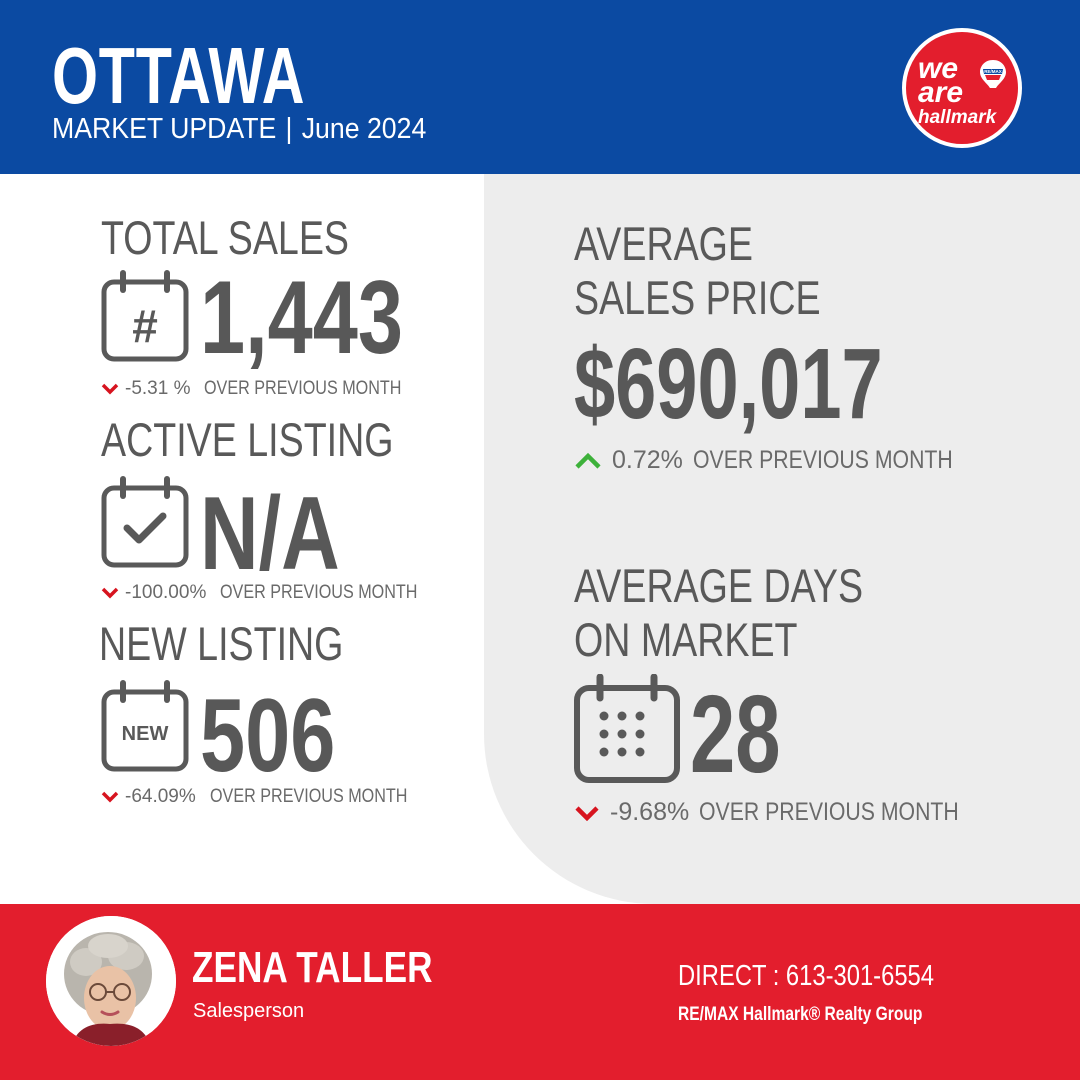 The height and width of the screenshot is (1080, 1080). Describe the element at coordinates (829, 812) in the screenshot. I see `avg-days-change-note: OVER PREVIOUS MONTH` at that location.